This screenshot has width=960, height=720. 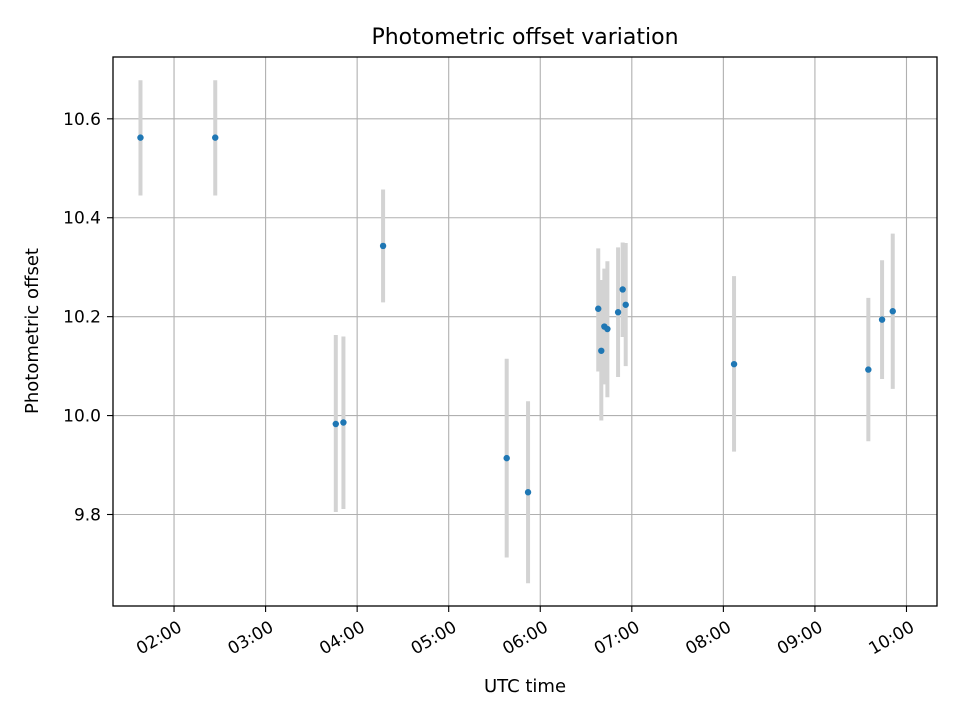 What do you see at coordinates (32, 331) in the screenshot?
I see `y-axis-label: Photometric offset` at bounding box center [32, 331].